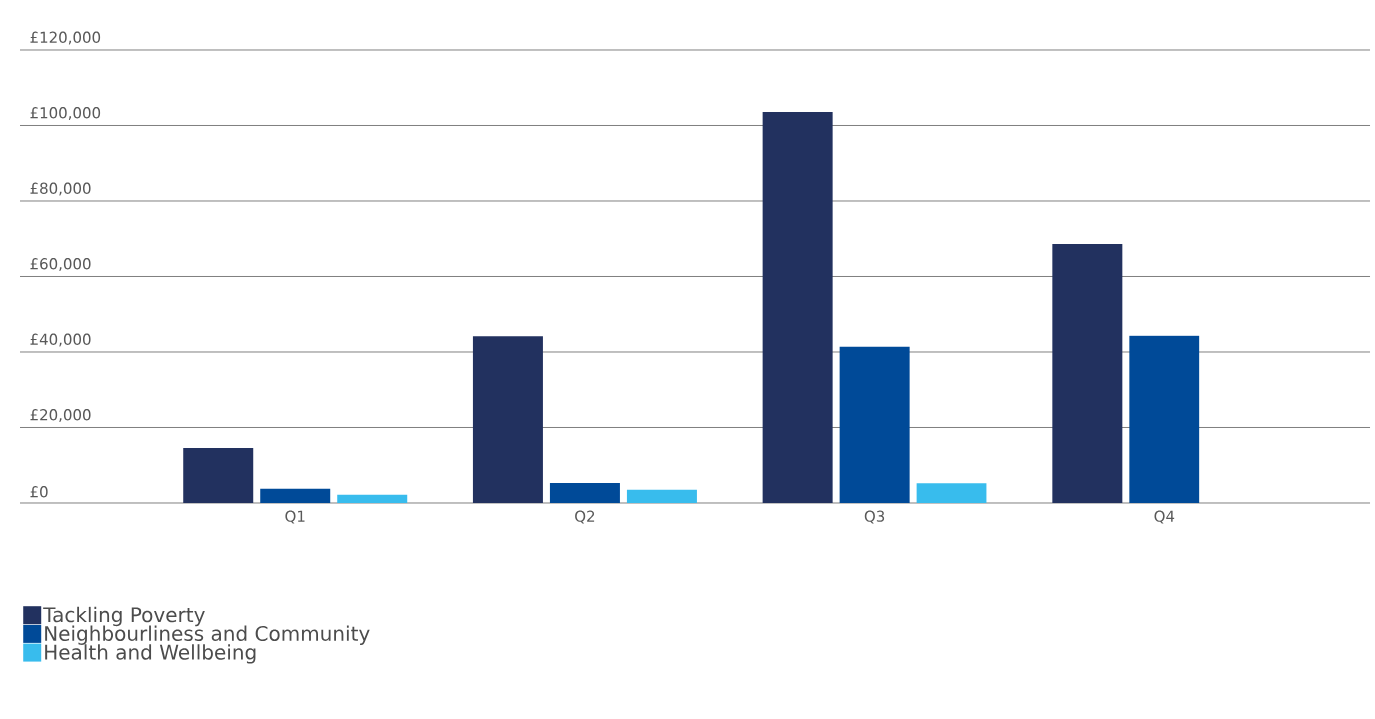 Image resolution: width=1375 pixels, height=719 pixels. What do you see at coordinates (65, 113) in the screenshot?
I see `y-tick-label: £100,000` at bounding box center [65, 113].